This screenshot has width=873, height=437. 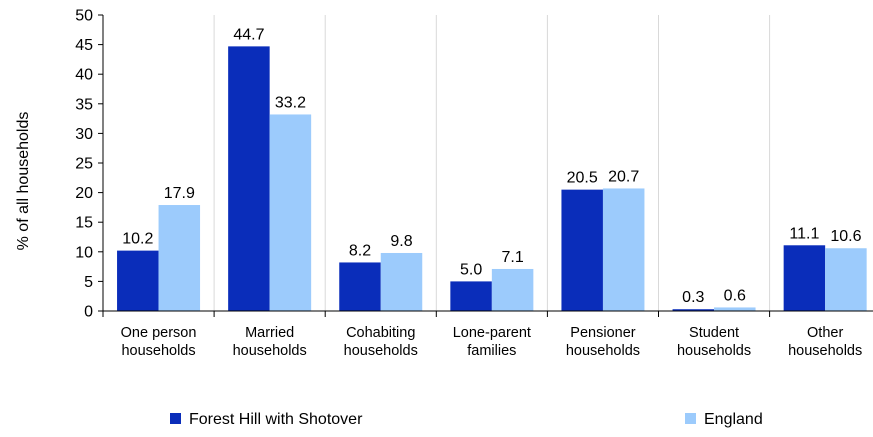 What do you see at coordinates (603, 342) in the screenshot?
I see `x-tick-label: Pensioner households` at bounding box center [603, 342].